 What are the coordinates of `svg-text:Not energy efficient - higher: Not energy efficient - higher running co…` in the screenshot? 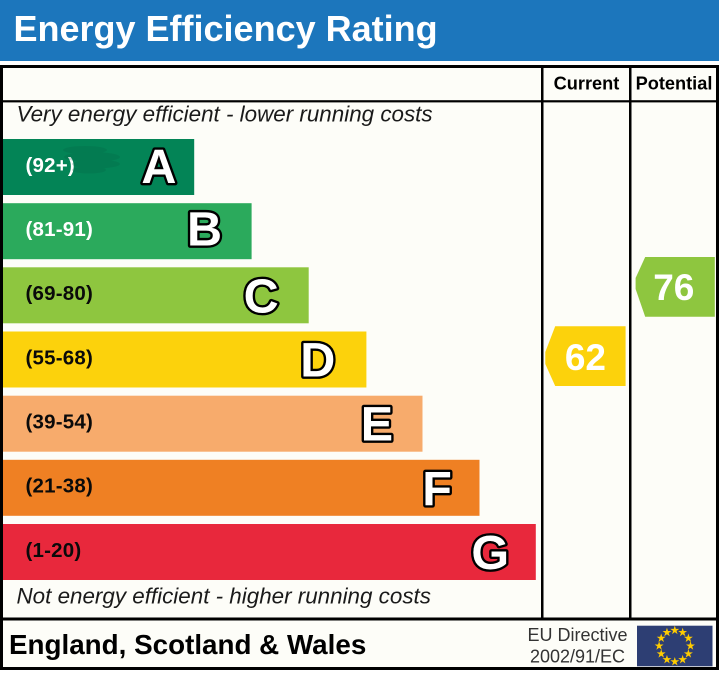 It's located at (224, 595).